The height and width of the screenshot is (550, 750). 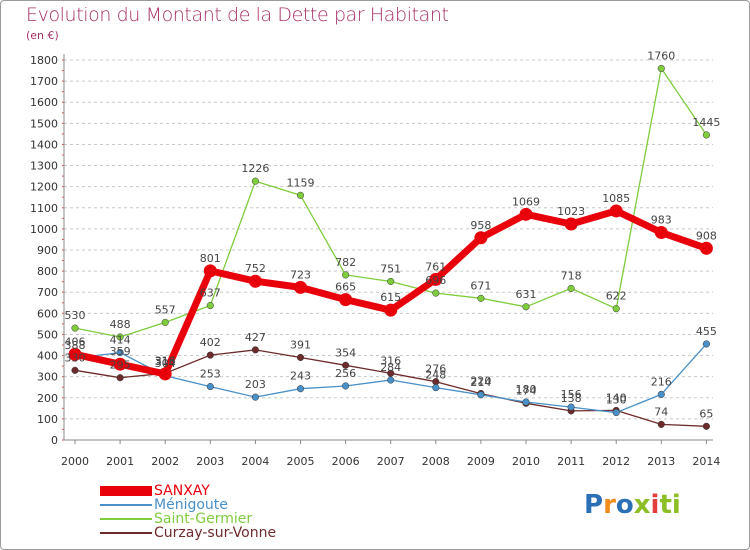 I want to click on x-tick-label: 2012, so click(x=616, y=461).